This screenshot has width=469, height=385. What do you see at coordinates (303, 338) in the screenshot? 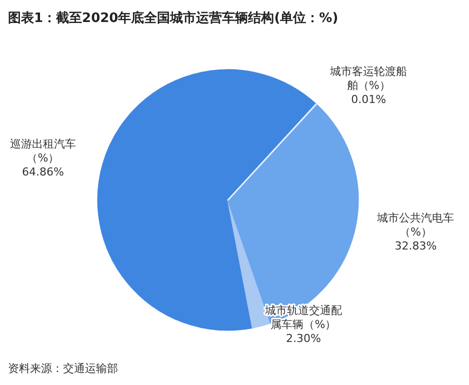
I see `data-label: 2.30%` at bounding box center [303, 338].